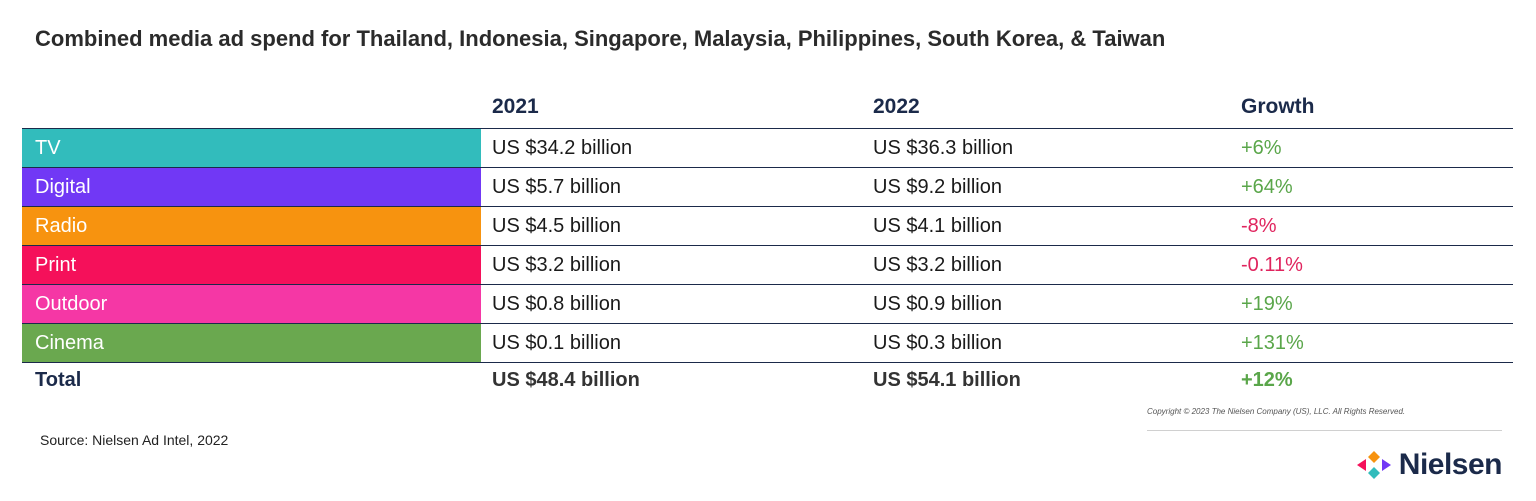  I want to click on table-row: Radio US $4.5 billion US $4.1 billion -8%, so click(767, 226).